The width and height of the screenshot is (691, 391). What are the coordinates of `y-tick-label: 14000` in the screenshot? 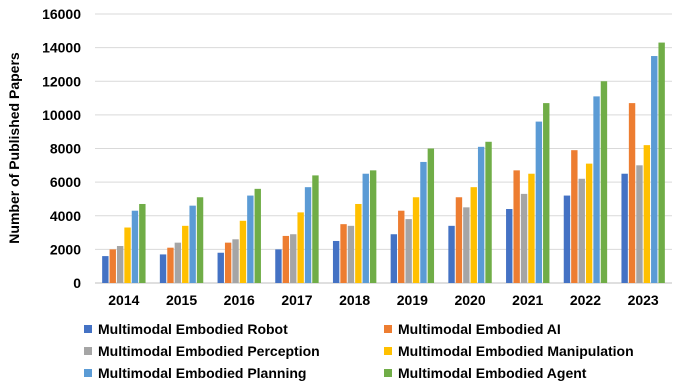 It's located at (61, 48).